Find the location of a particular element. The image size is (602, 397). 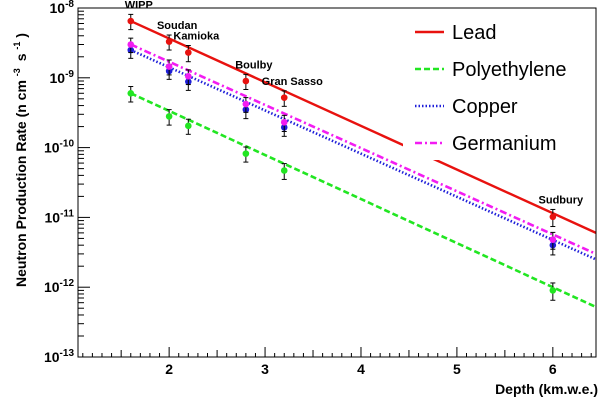

y-tick-exponent: -11 is located at coordinates (67, 213).